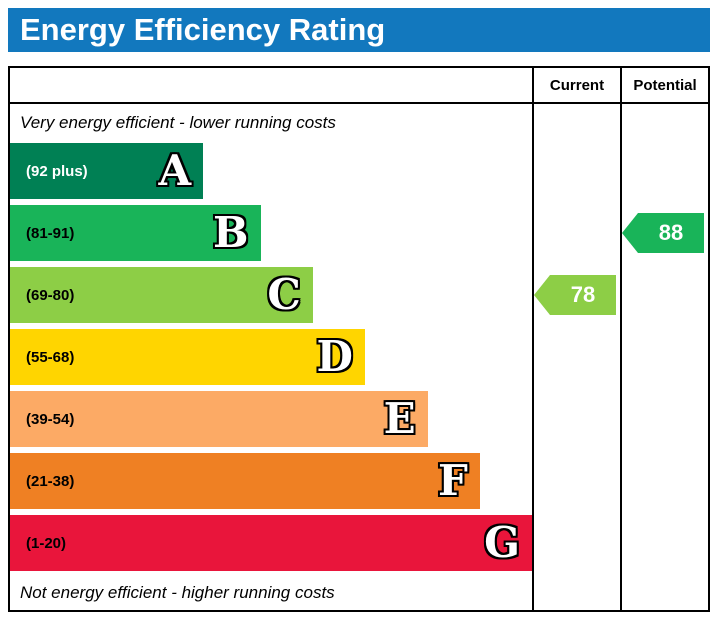 This screenshot has width=718, height=619. I want to click on band-row-c: (69-80) C, so click(271, 295).